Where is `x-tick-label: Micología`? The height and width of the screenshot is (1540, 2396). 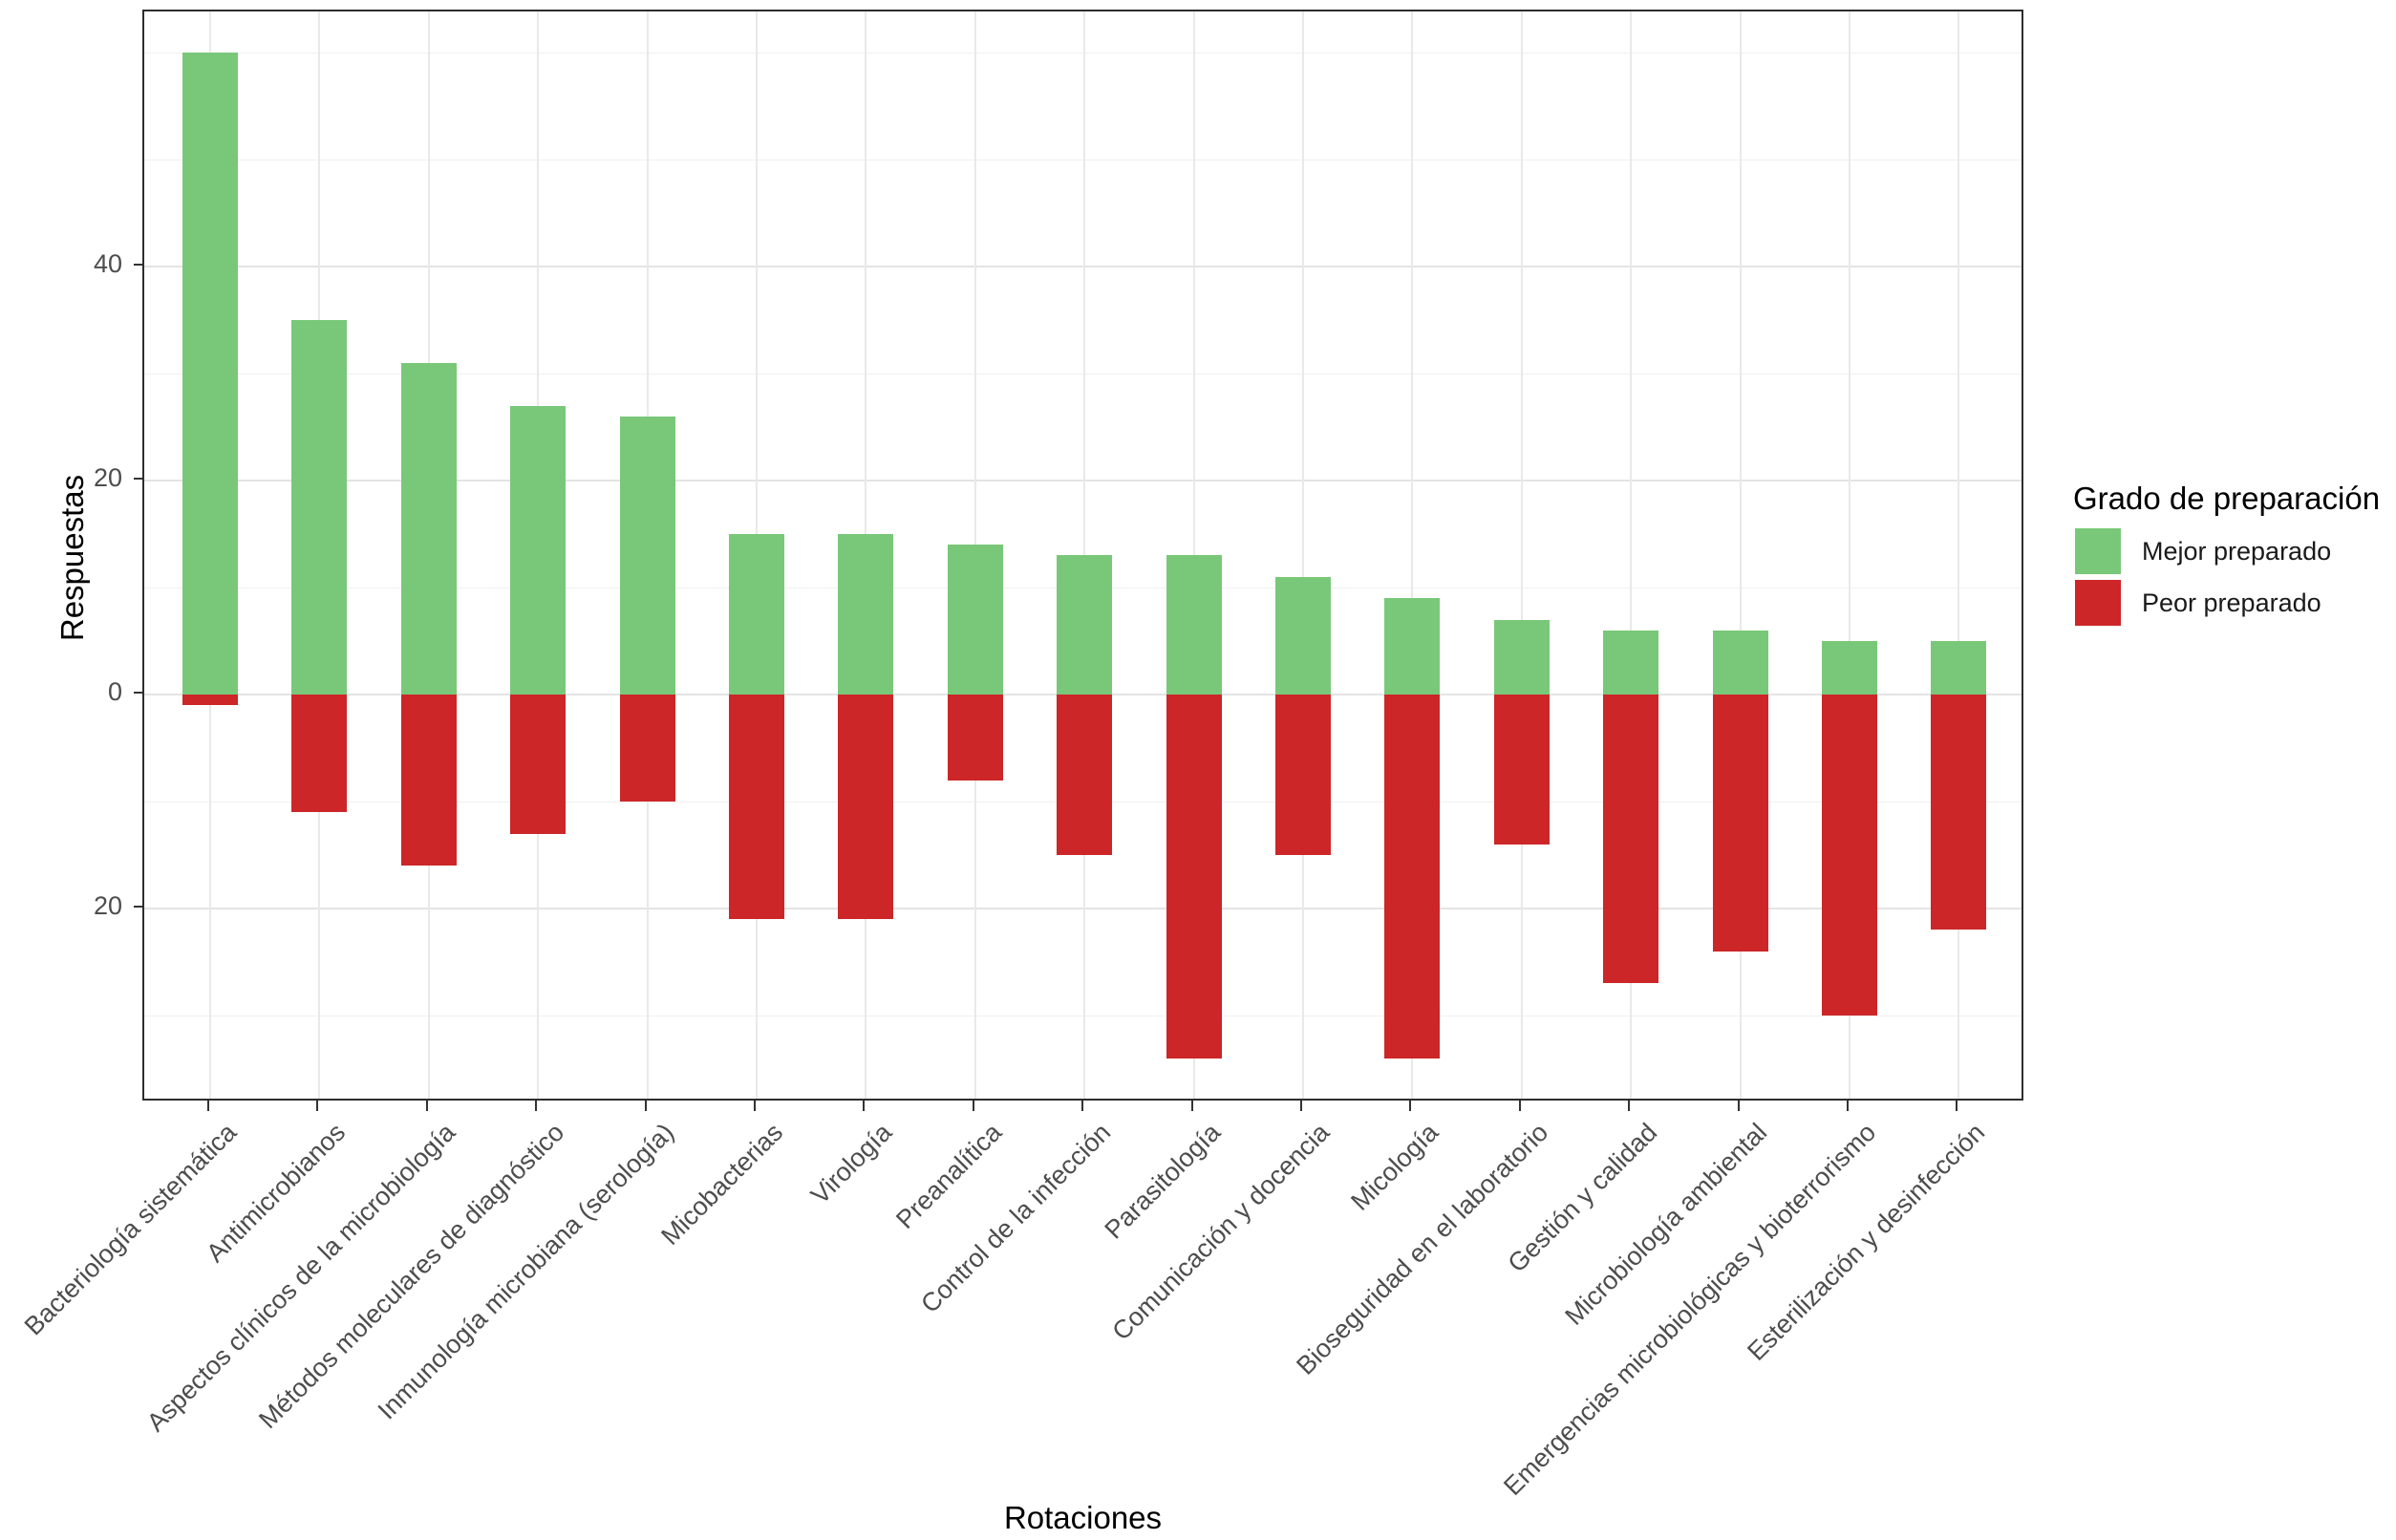 x-tick-label: Micología is located at coordinates (1394, 1167).